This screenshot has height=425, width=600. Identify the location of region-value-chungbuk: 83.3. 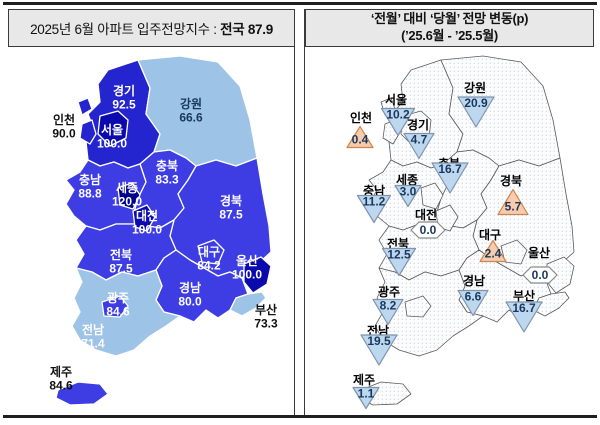
(167, 180).